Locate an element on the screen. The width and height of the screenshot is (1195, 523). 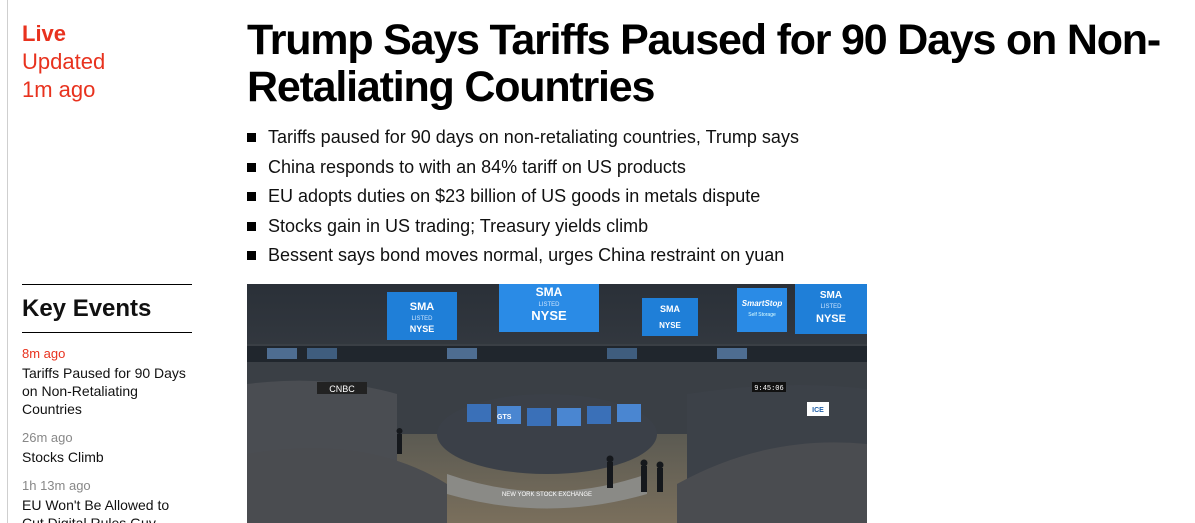
updated-time: 1m ago is located at coordinates (59, 89).